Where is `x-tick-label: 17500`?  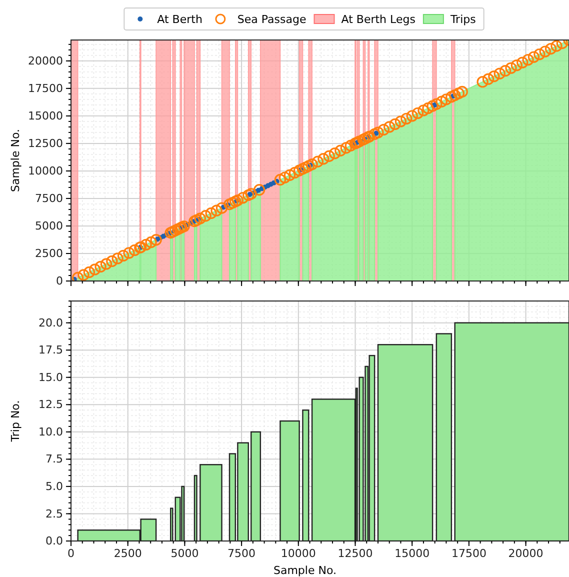 x-tick-label: 17500 is located at coordinates (468, 553).